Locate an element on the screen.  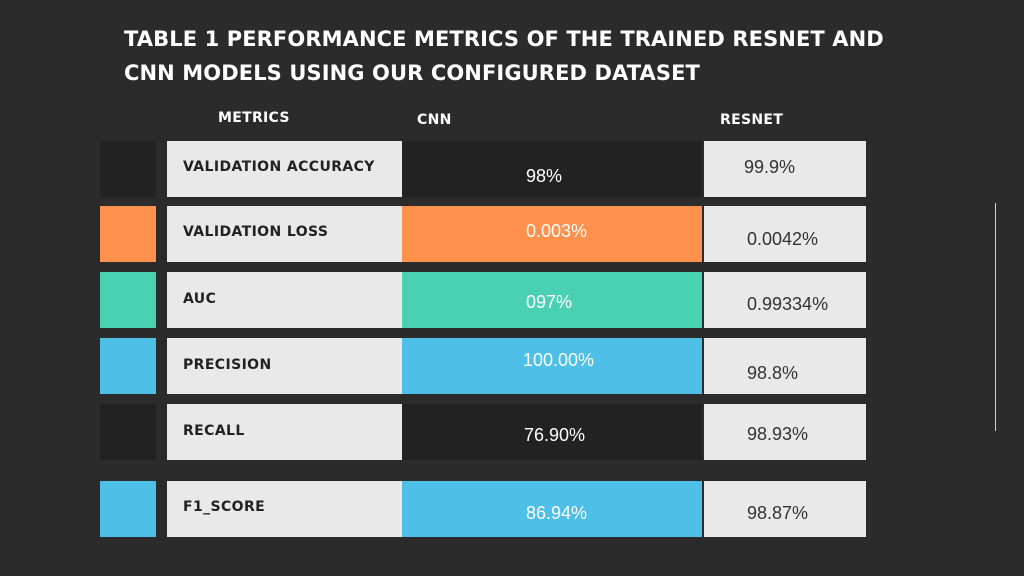
metric-cell: VALIDATION ACCURACY is located at coordinates (284, 169).